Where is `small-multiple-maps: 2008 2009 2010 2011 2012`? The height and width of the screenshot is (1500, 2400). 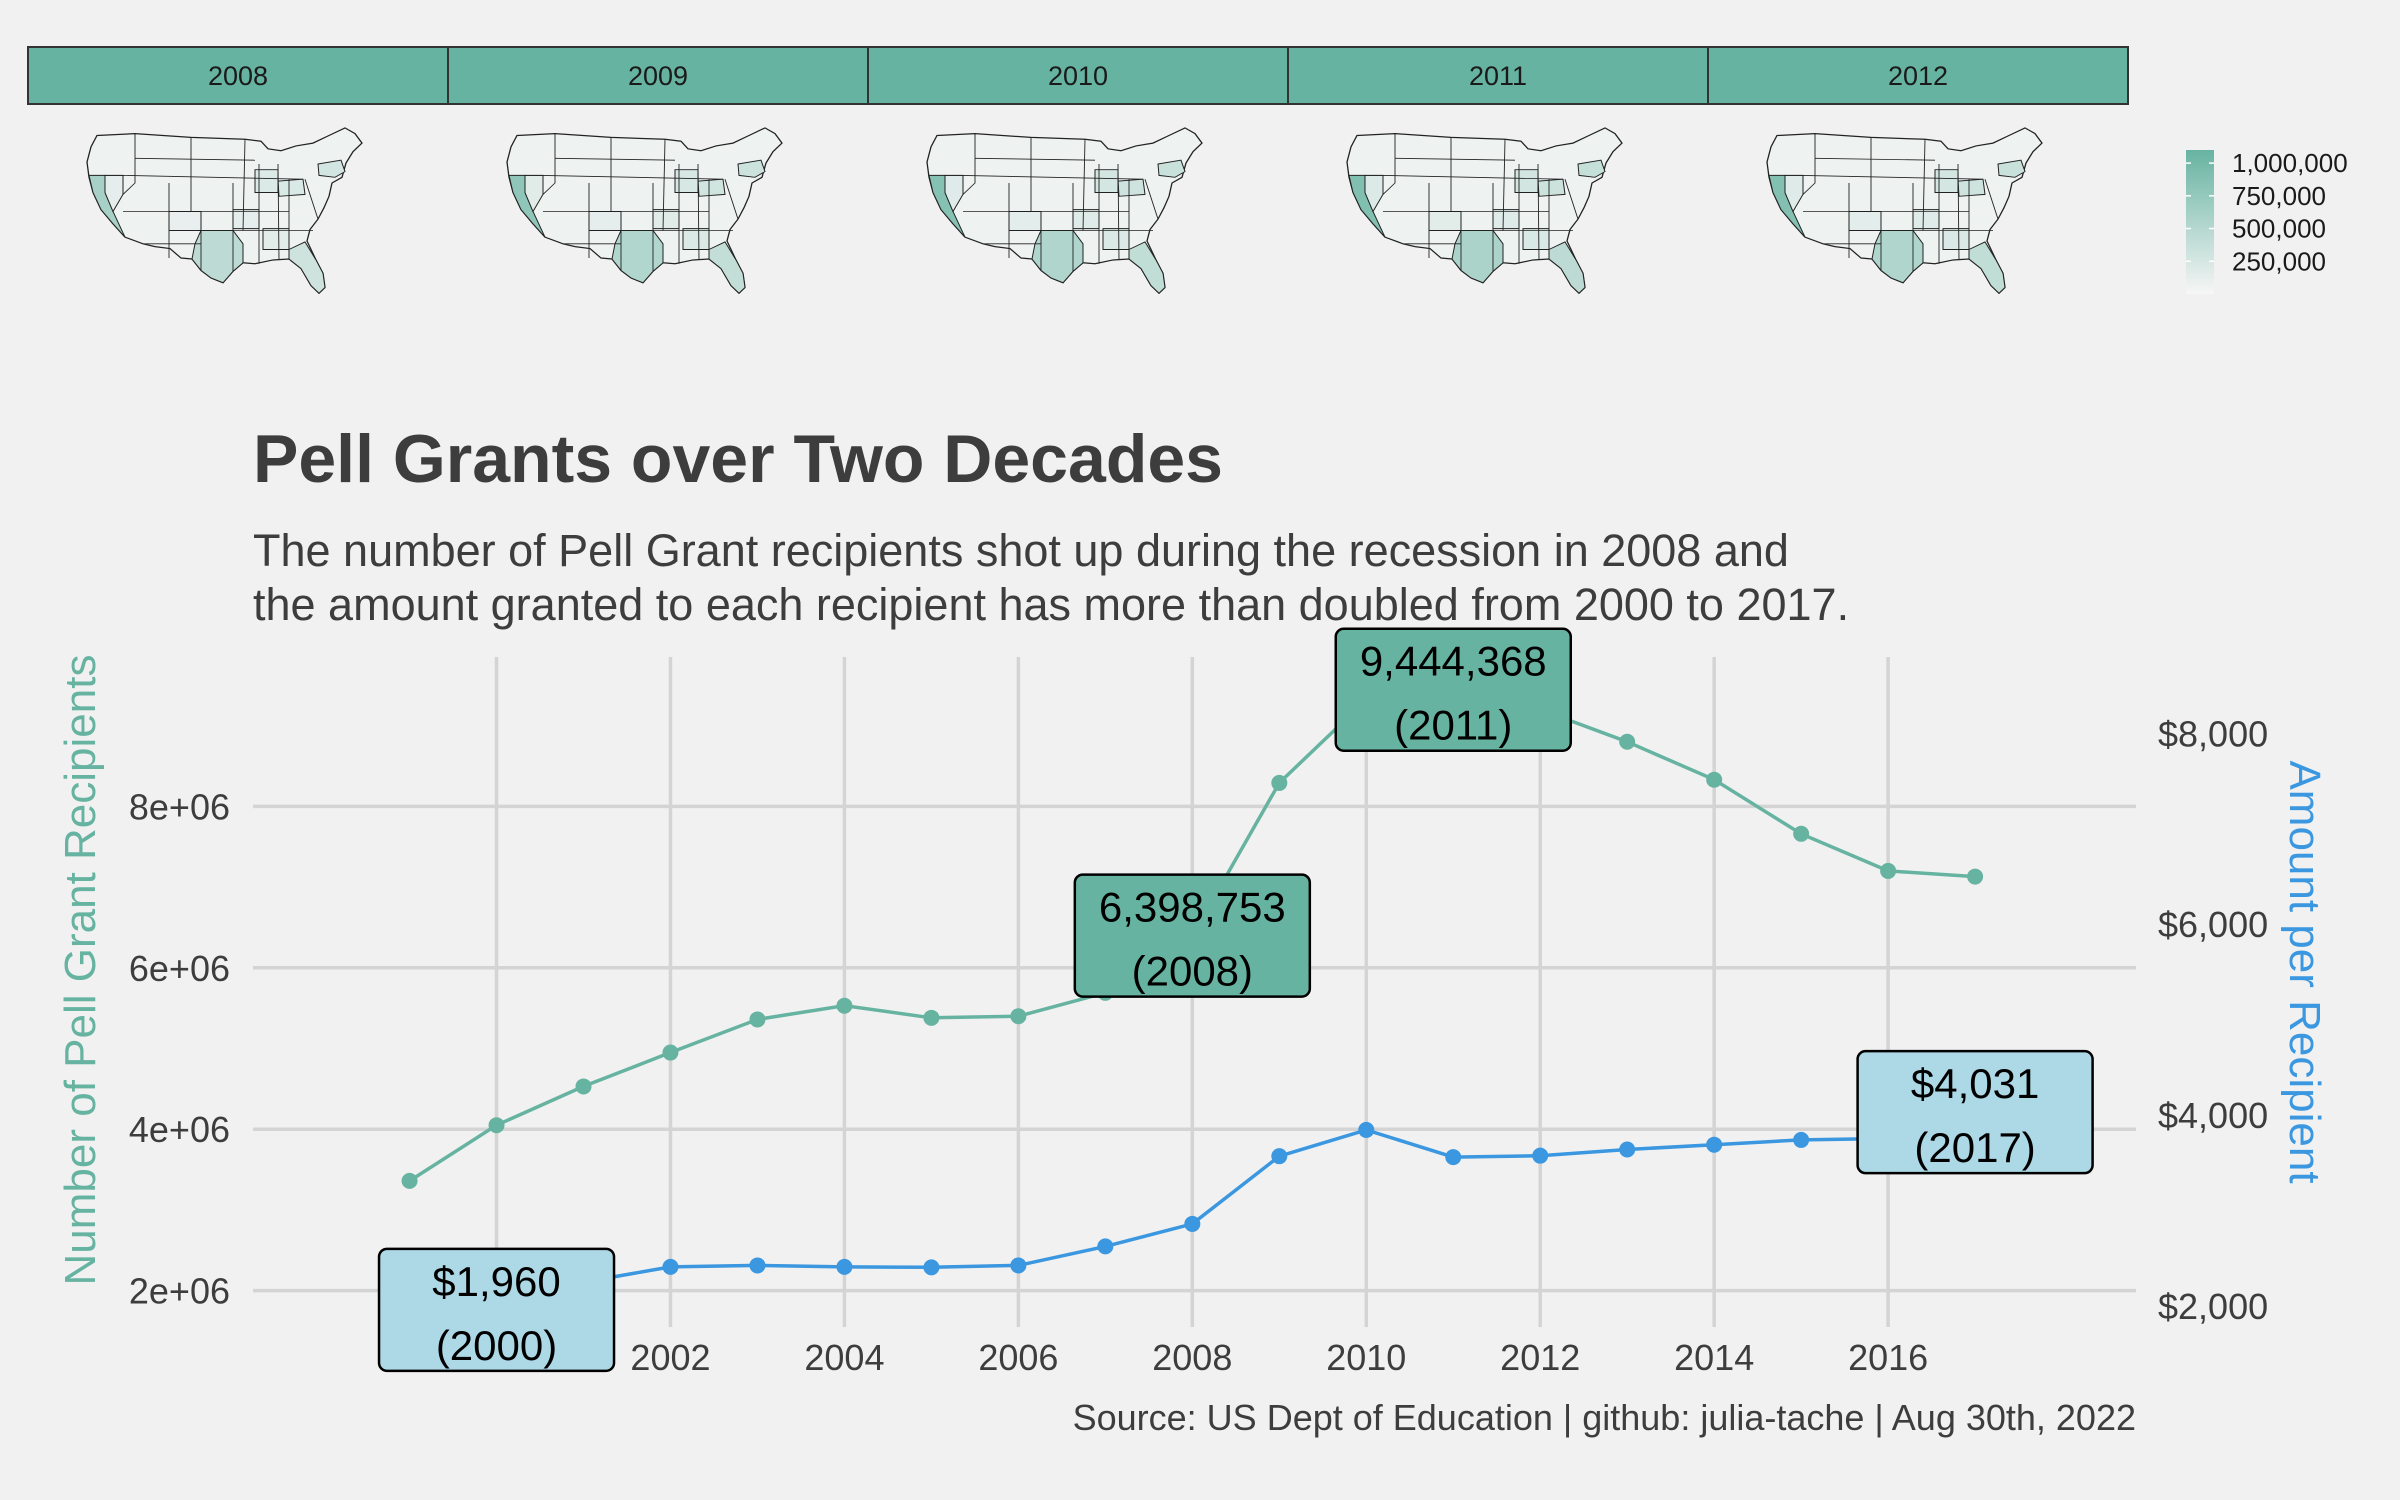 small-multiple-maps: 2008 2009 2010 2011 2012 is located at coordinates (1078, 170).